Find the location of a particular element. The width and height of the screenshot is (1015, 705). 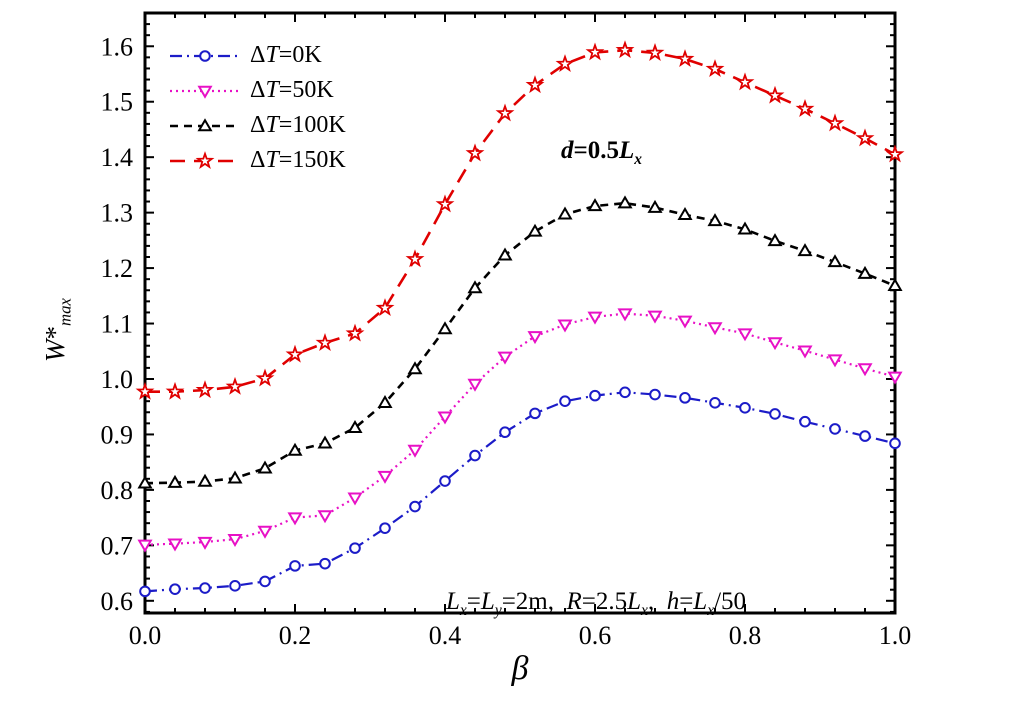

x-tick-labels: 0.0 0.2 0.4 0.6 0.8 1.0 is located at coordinates (520, 635).